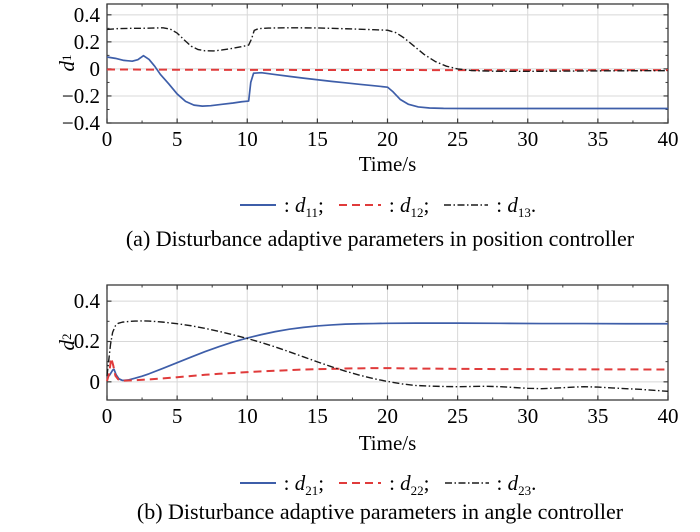 The image size is (700, 532). What do you see at coordinates (417, 212) in the screenshot?
I see `legend-sub: 12` at bounding box center [417, 212].